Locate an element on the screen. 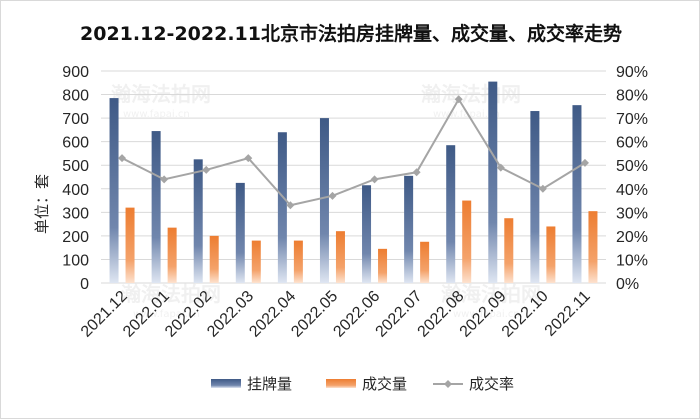 The width and height of the screenshot is (700, 420). bar-deal-2022.09 is located at coordinates (509, 250).